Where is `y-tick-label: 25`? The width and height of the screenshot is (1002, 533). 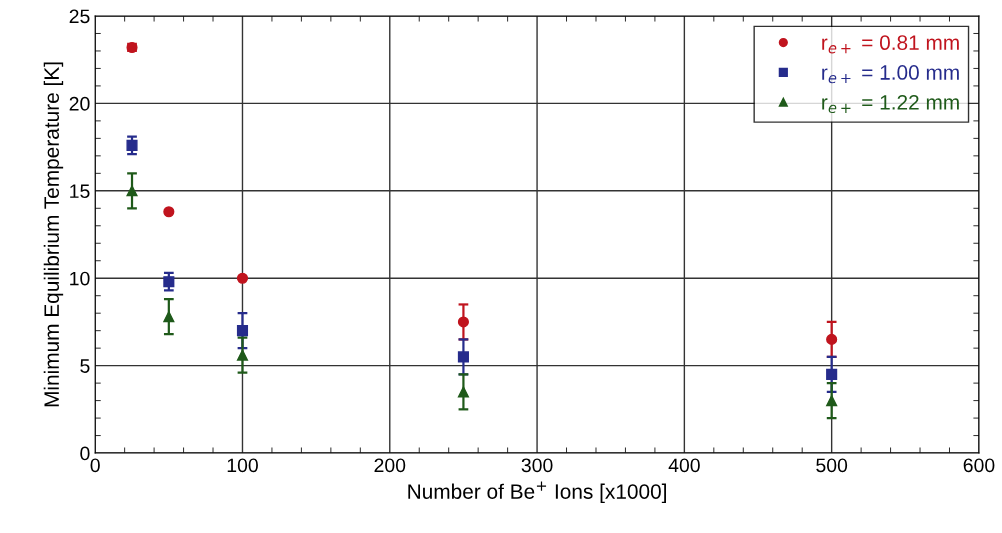
y-tick-label: 25 is located at coordinates (79, 16).